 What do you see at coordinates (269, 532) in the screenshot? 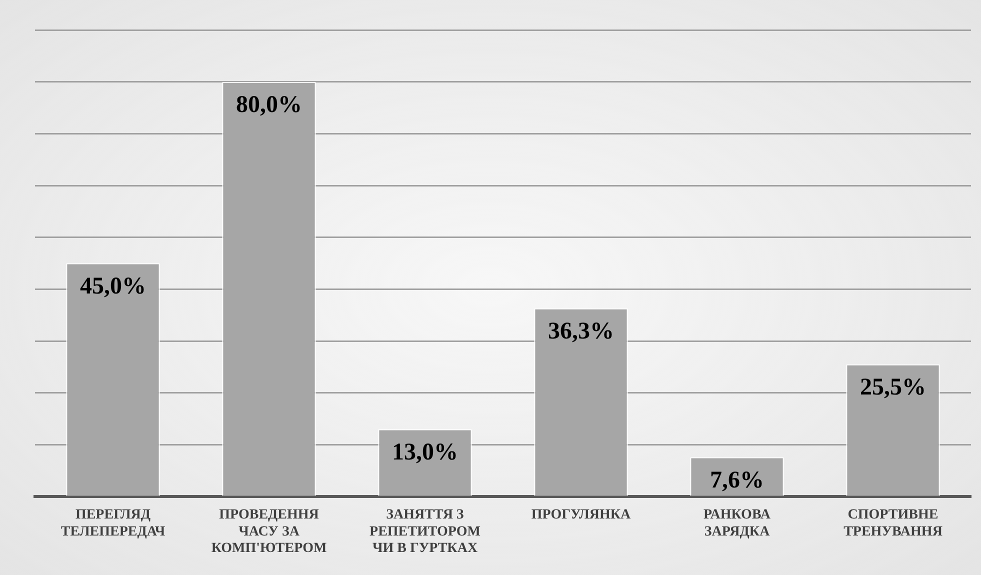
I see `x-tick-label: ПРОВЕДЕННЯ ЧАСУ ЗА КОМП'ЮТЕРОМ` at bounding box center [269, 532].